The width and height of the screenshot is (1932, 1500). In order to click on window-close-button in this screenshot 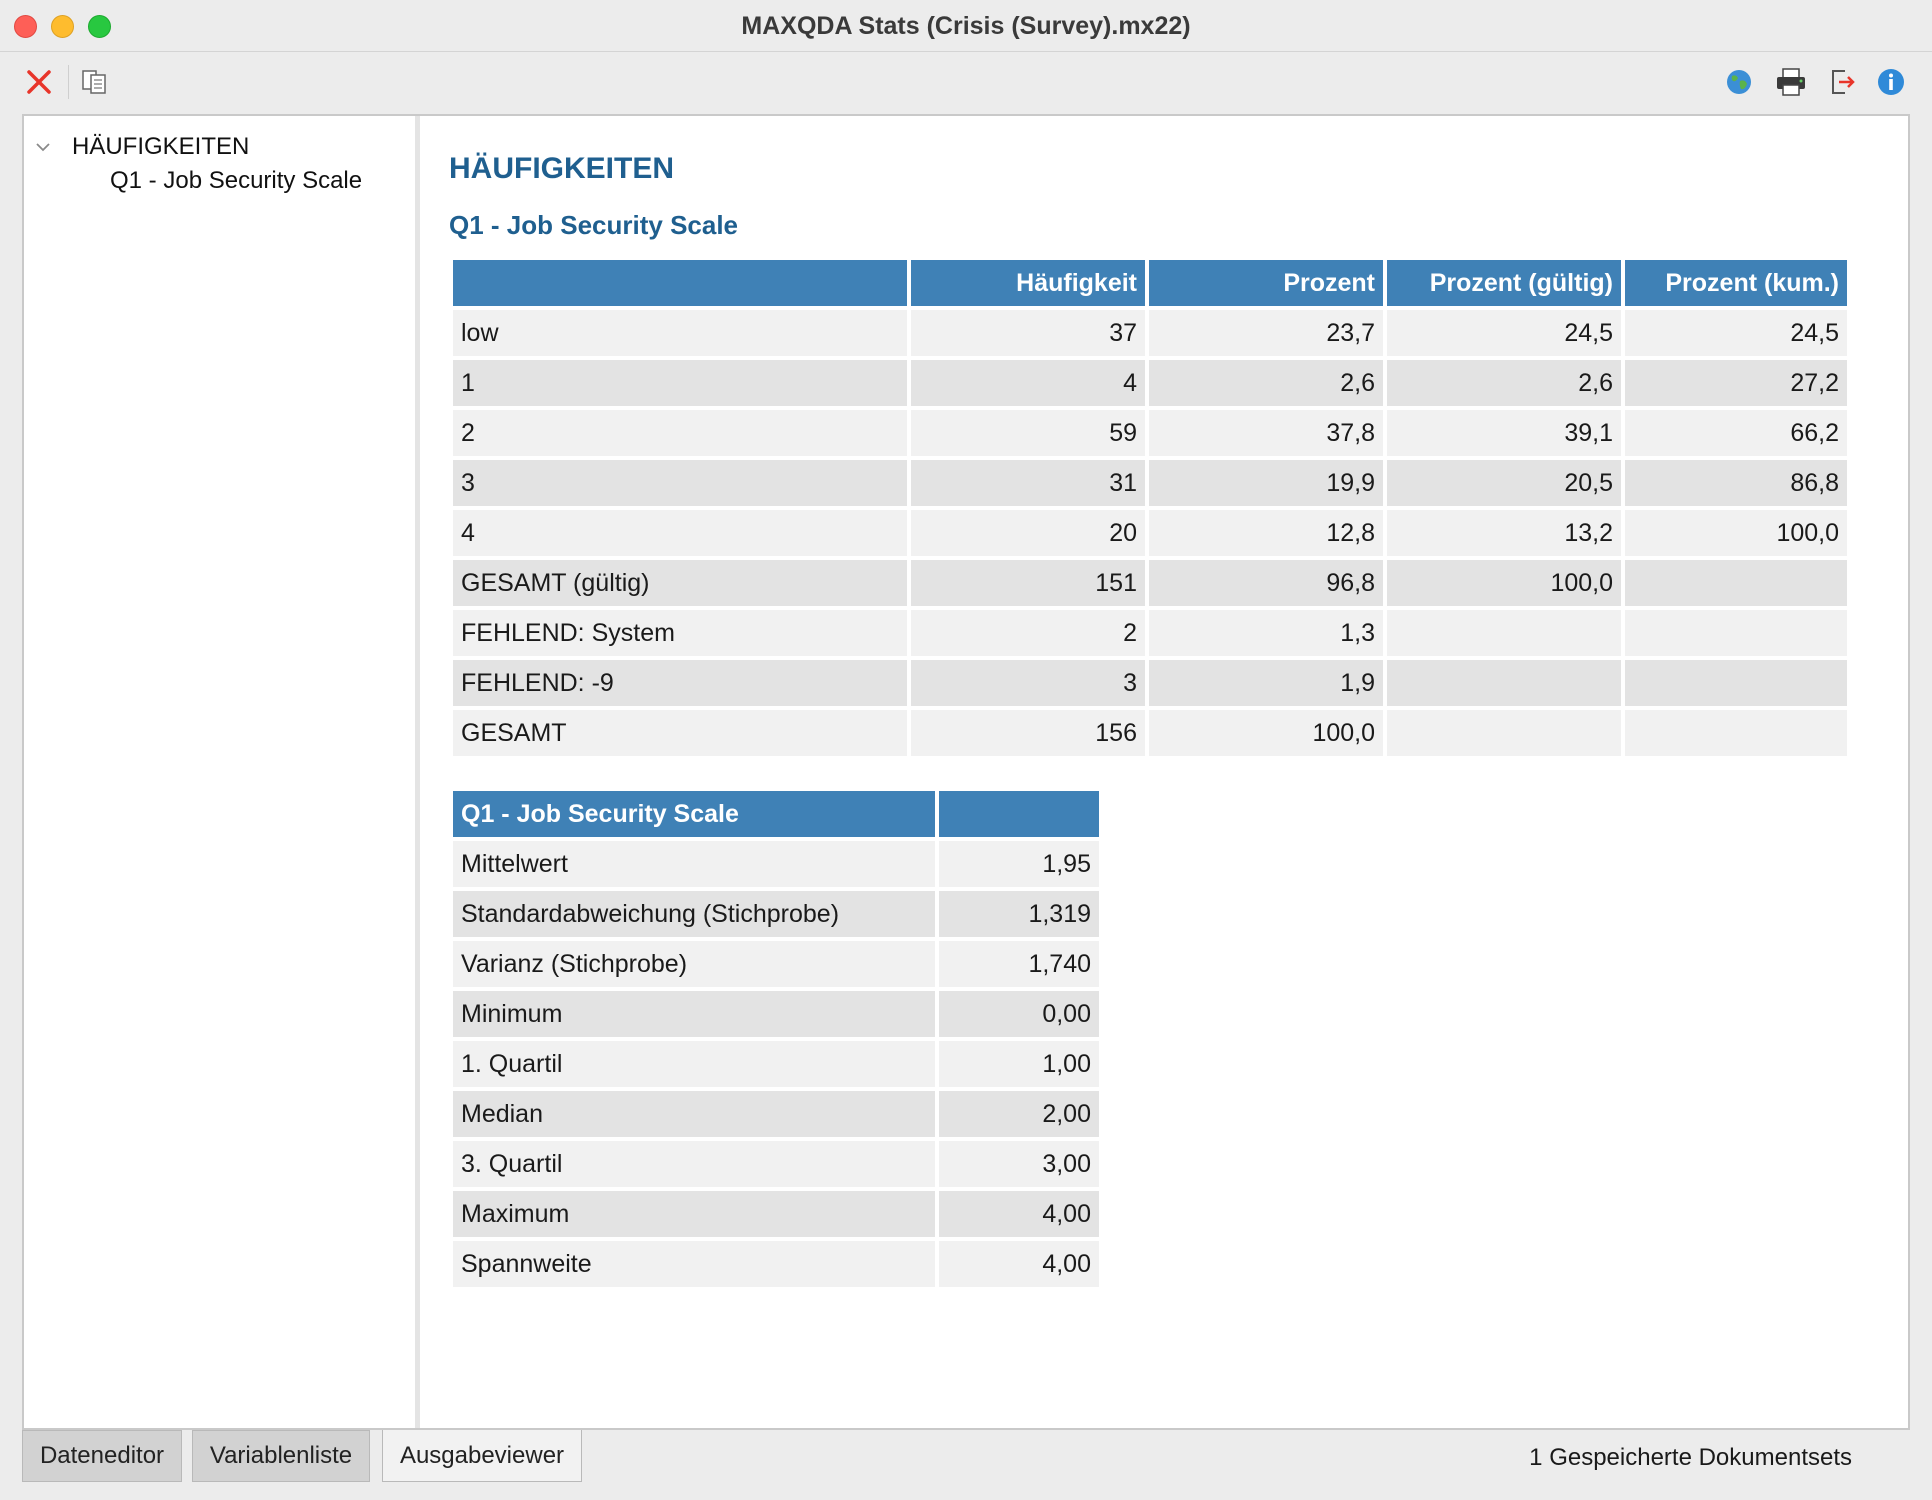, I will do `click(25, 26)`.